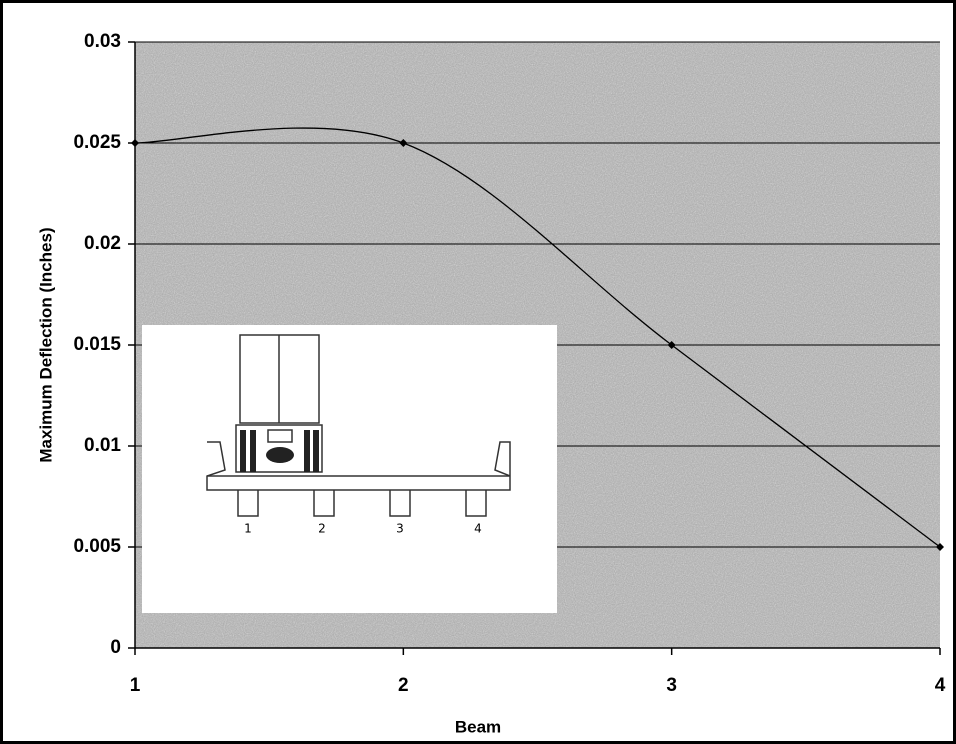 This screenshot has height=744, width=956. What do you see at coordinates (97, 344) in the screenshot?
I see `y-tick-label: 0.015` at bounding box center [97, 344].